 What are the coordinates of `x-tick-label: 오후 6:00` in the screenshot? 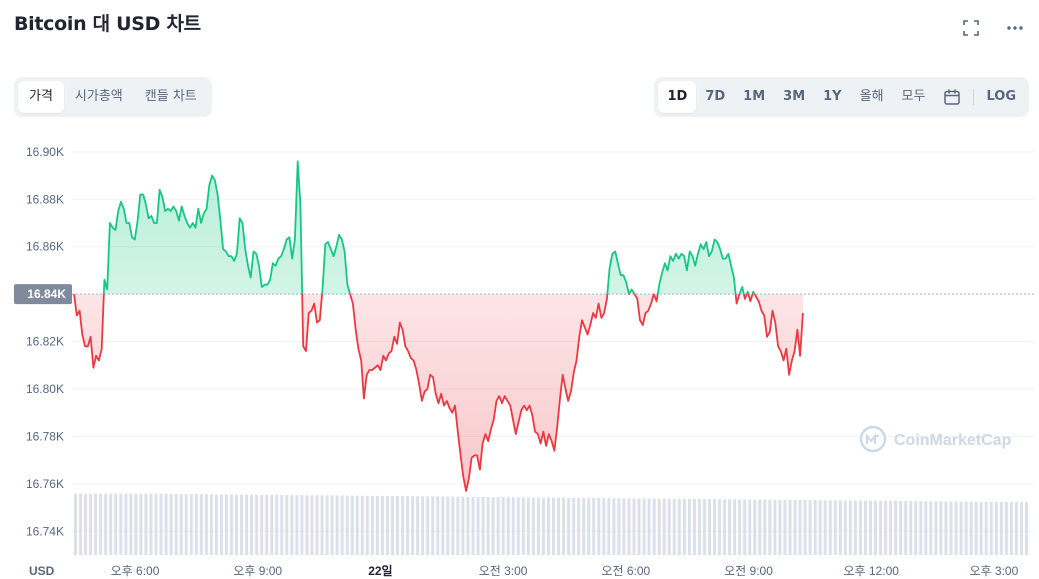 It's located at (135, 571).